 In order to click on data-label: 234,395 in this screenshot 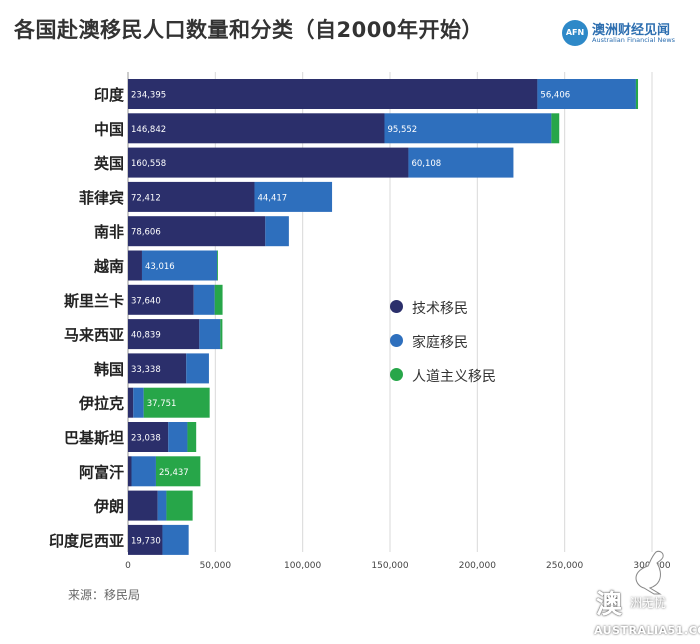, I will do `click(148, 96)`.